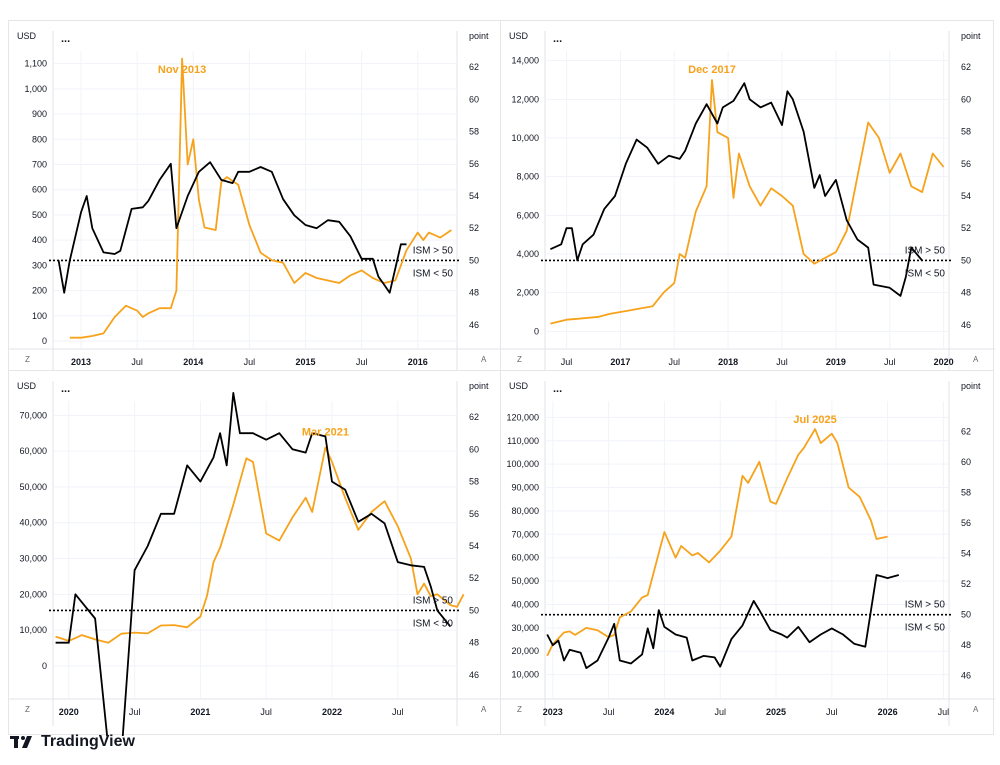 The image size is (1000, 765). I want to click on x-tick-label: 2023, so click(553, 712).